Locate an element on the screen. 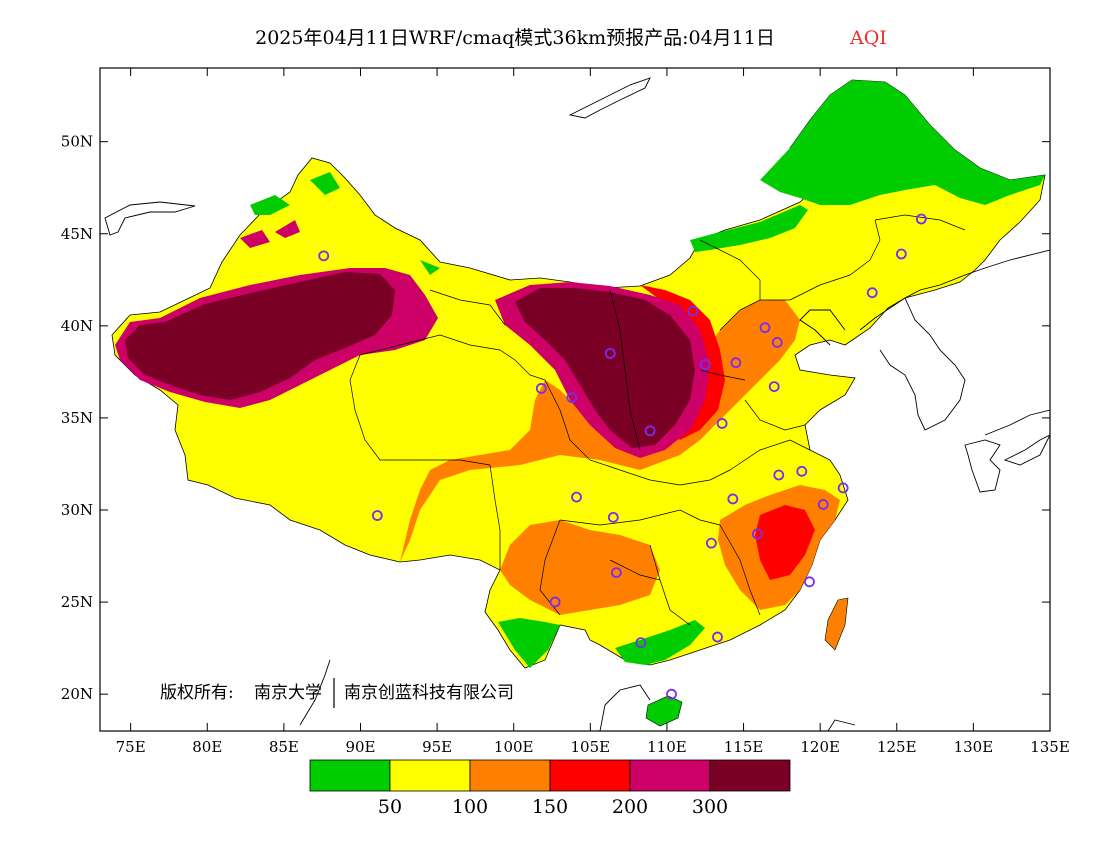 Image resolution: width=1100 pixels, height=850 pixels. lat-tick-label: 45N is located at coordinates (77, 234).